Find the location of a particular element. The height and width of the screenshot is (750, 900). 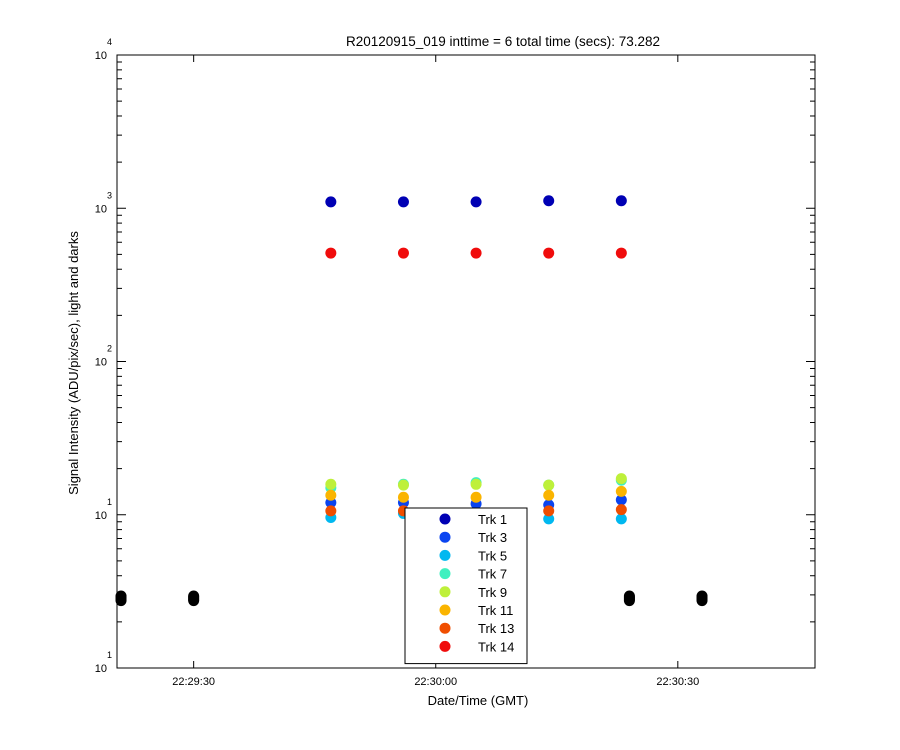

legend-label: Trk 11 is located at coordinates (495, 610).